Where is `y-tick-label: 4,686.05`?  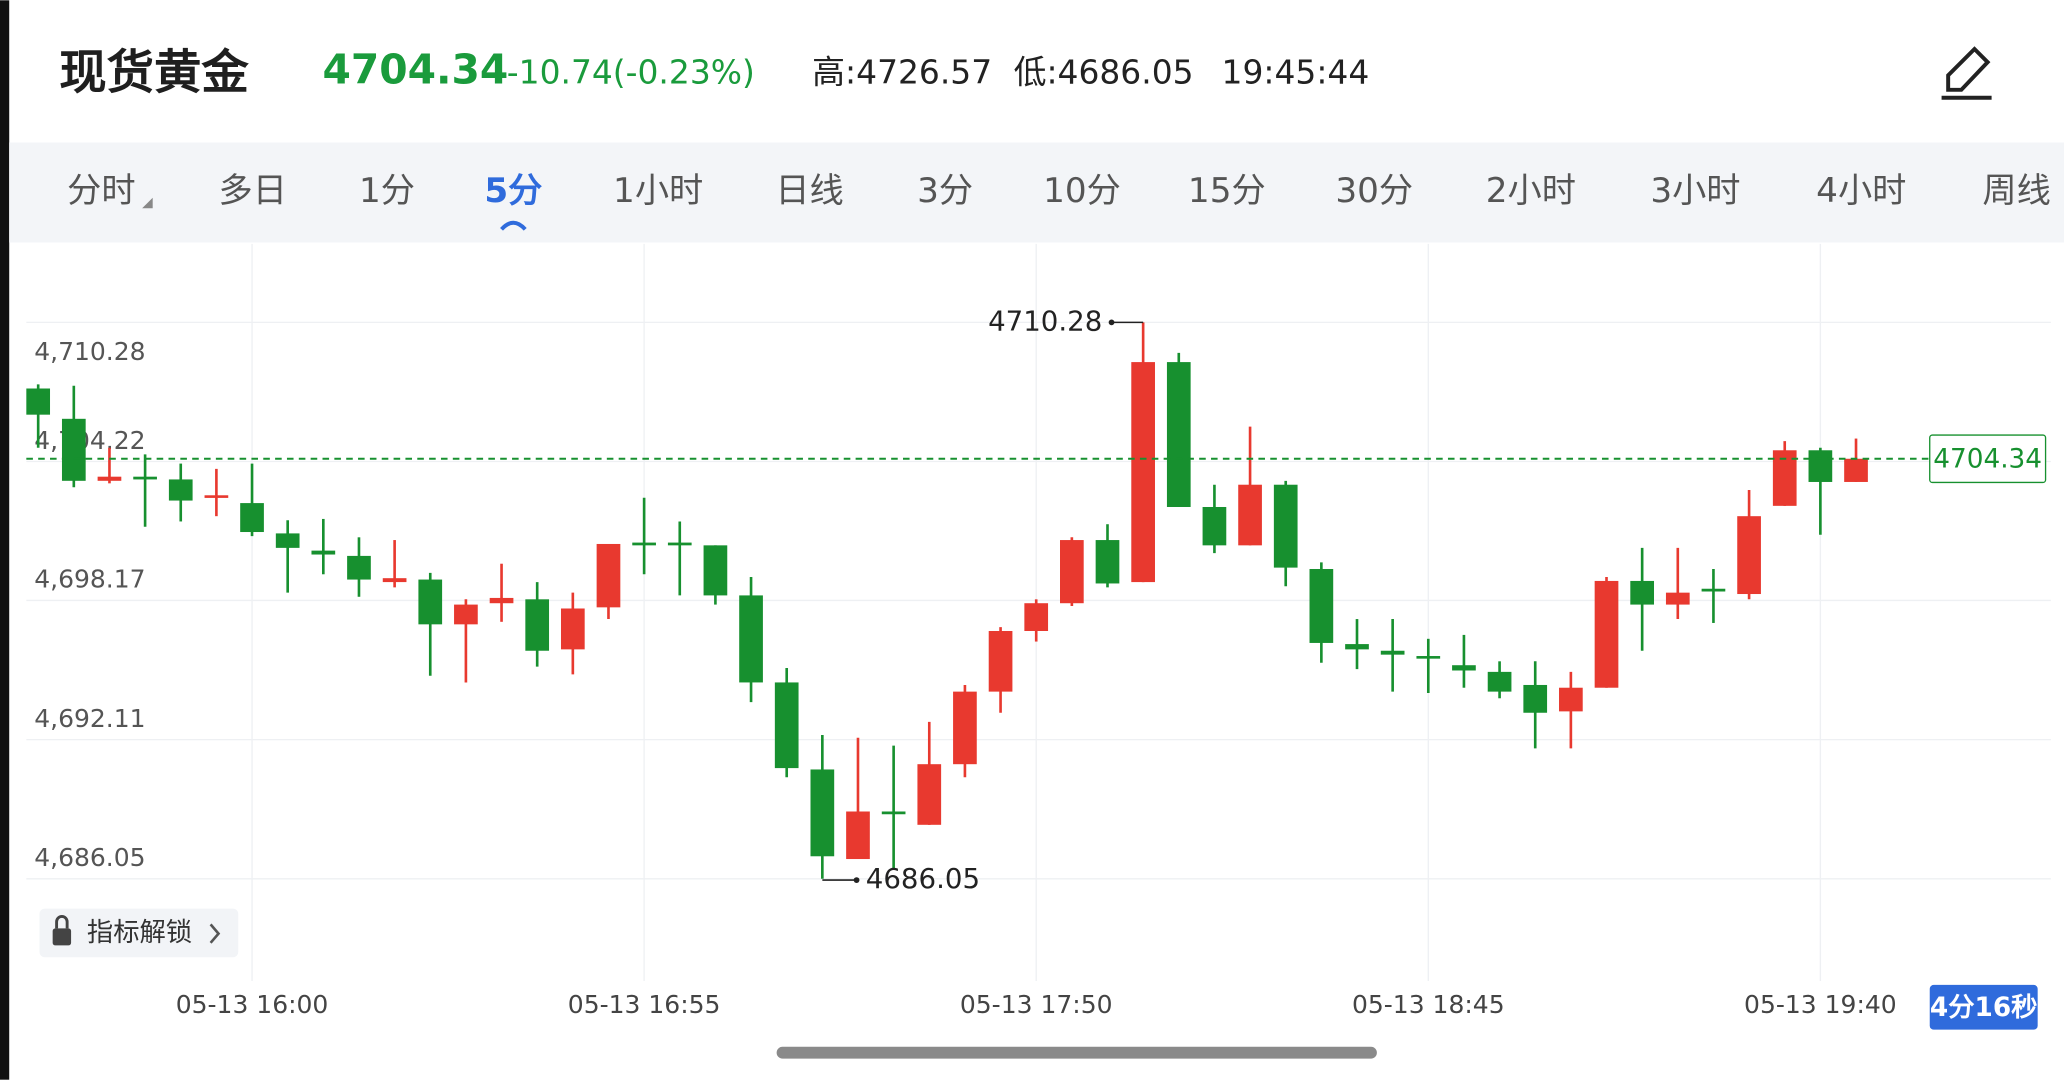 y-tick-label: 4,686.05 is located at coordinates (89, 857).